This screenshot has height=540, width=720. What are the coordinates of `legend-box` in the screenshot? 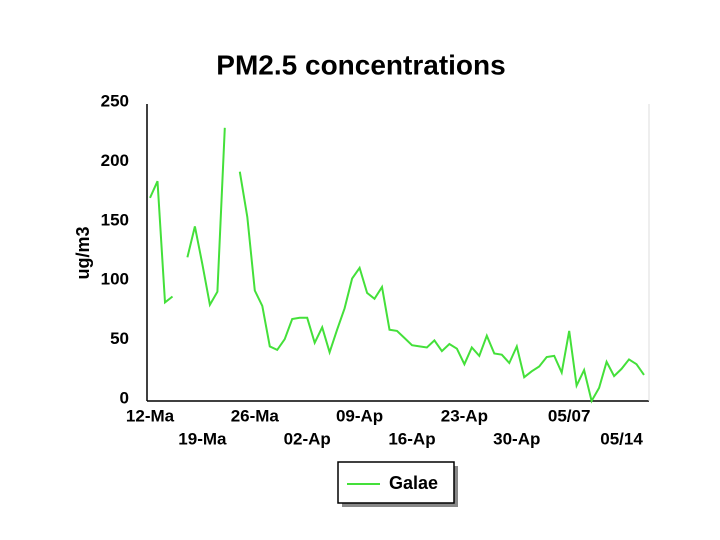 It's located at (396, 482).